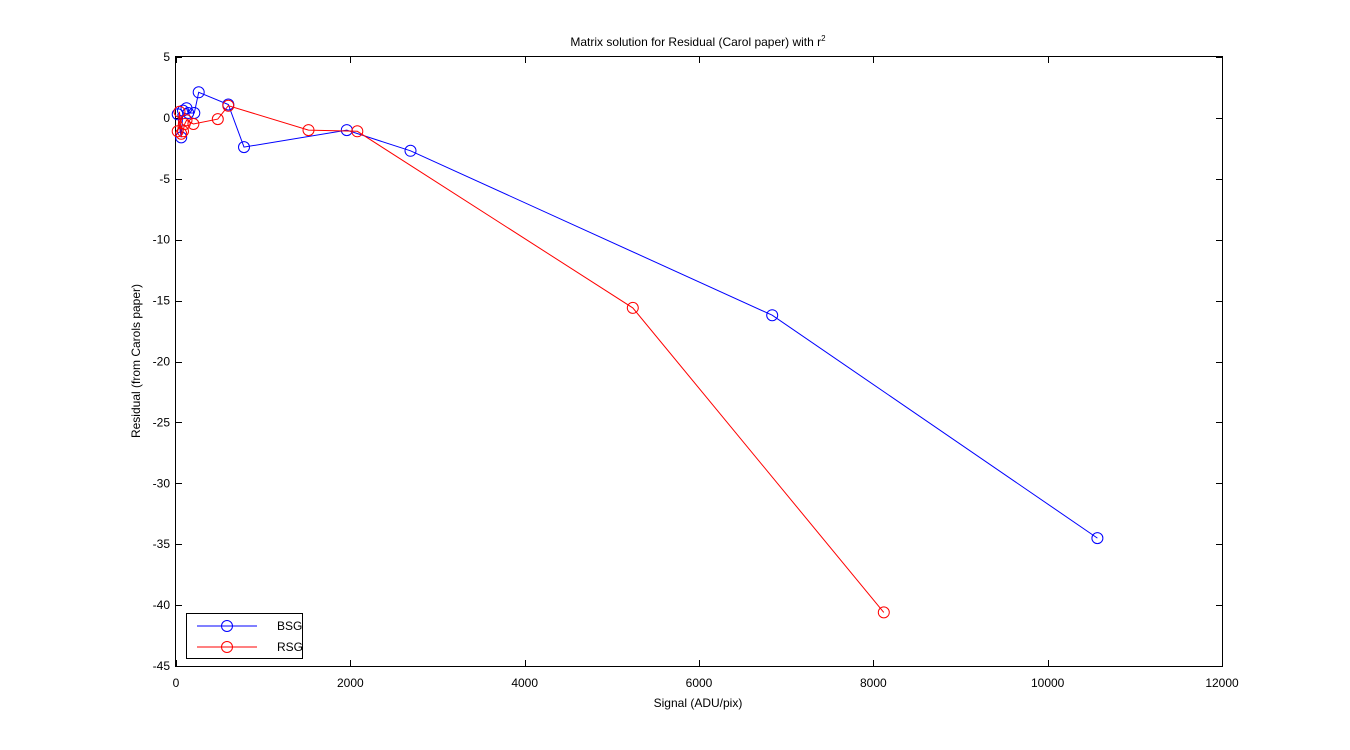 This screenshot has width=1350, height=750. What do you see at coordinates (162, 483) in the screenshot?
I see `y-tick-label: -30` at bounding box center [162, 483].